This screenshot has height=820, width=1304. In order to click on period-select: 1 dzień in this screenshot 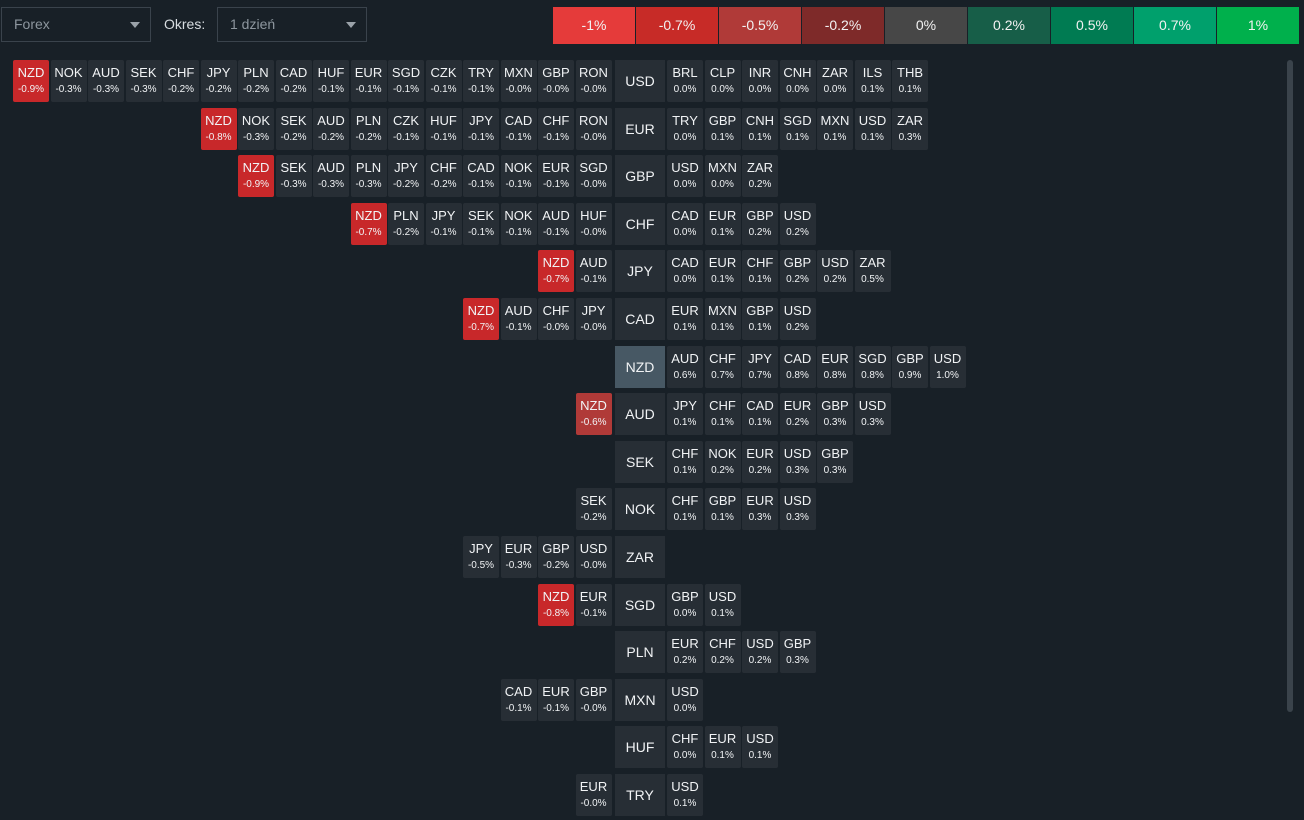, I will do `click(292, 24)`.